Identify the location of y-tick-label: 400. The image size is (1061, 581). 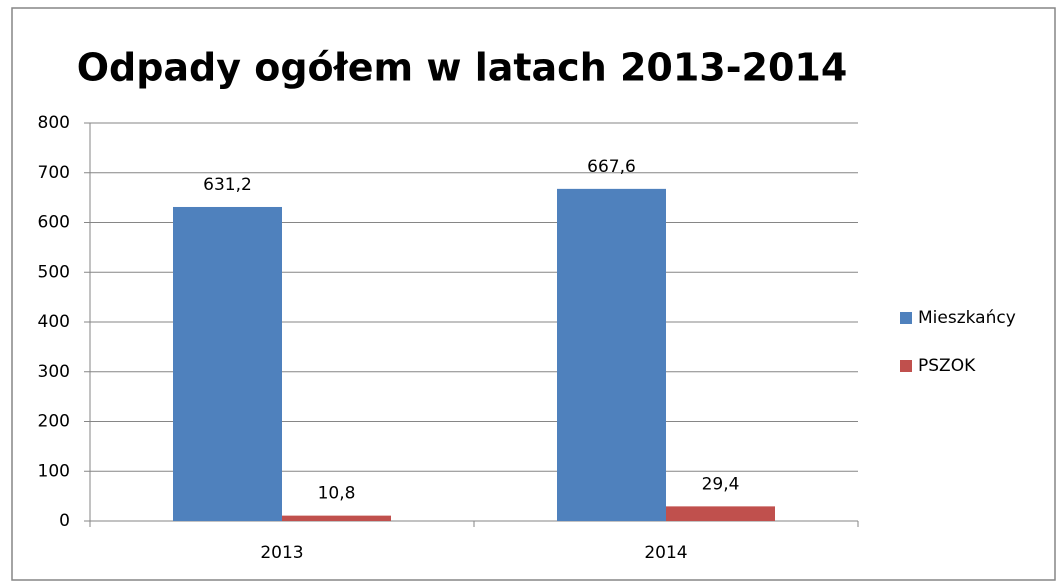
(54, 322).